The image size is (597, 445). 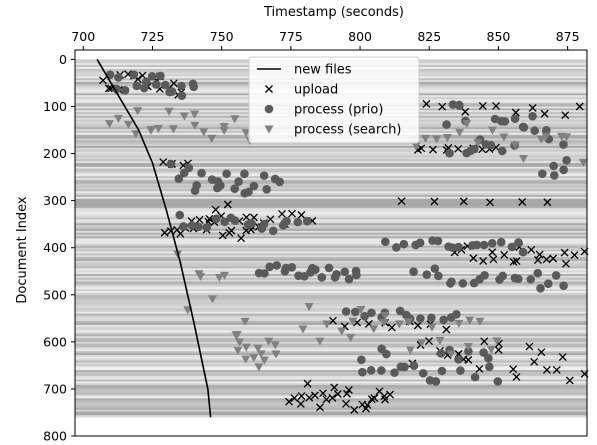 I want to click on y-tick-label: 700, so click(x=55, y=388).